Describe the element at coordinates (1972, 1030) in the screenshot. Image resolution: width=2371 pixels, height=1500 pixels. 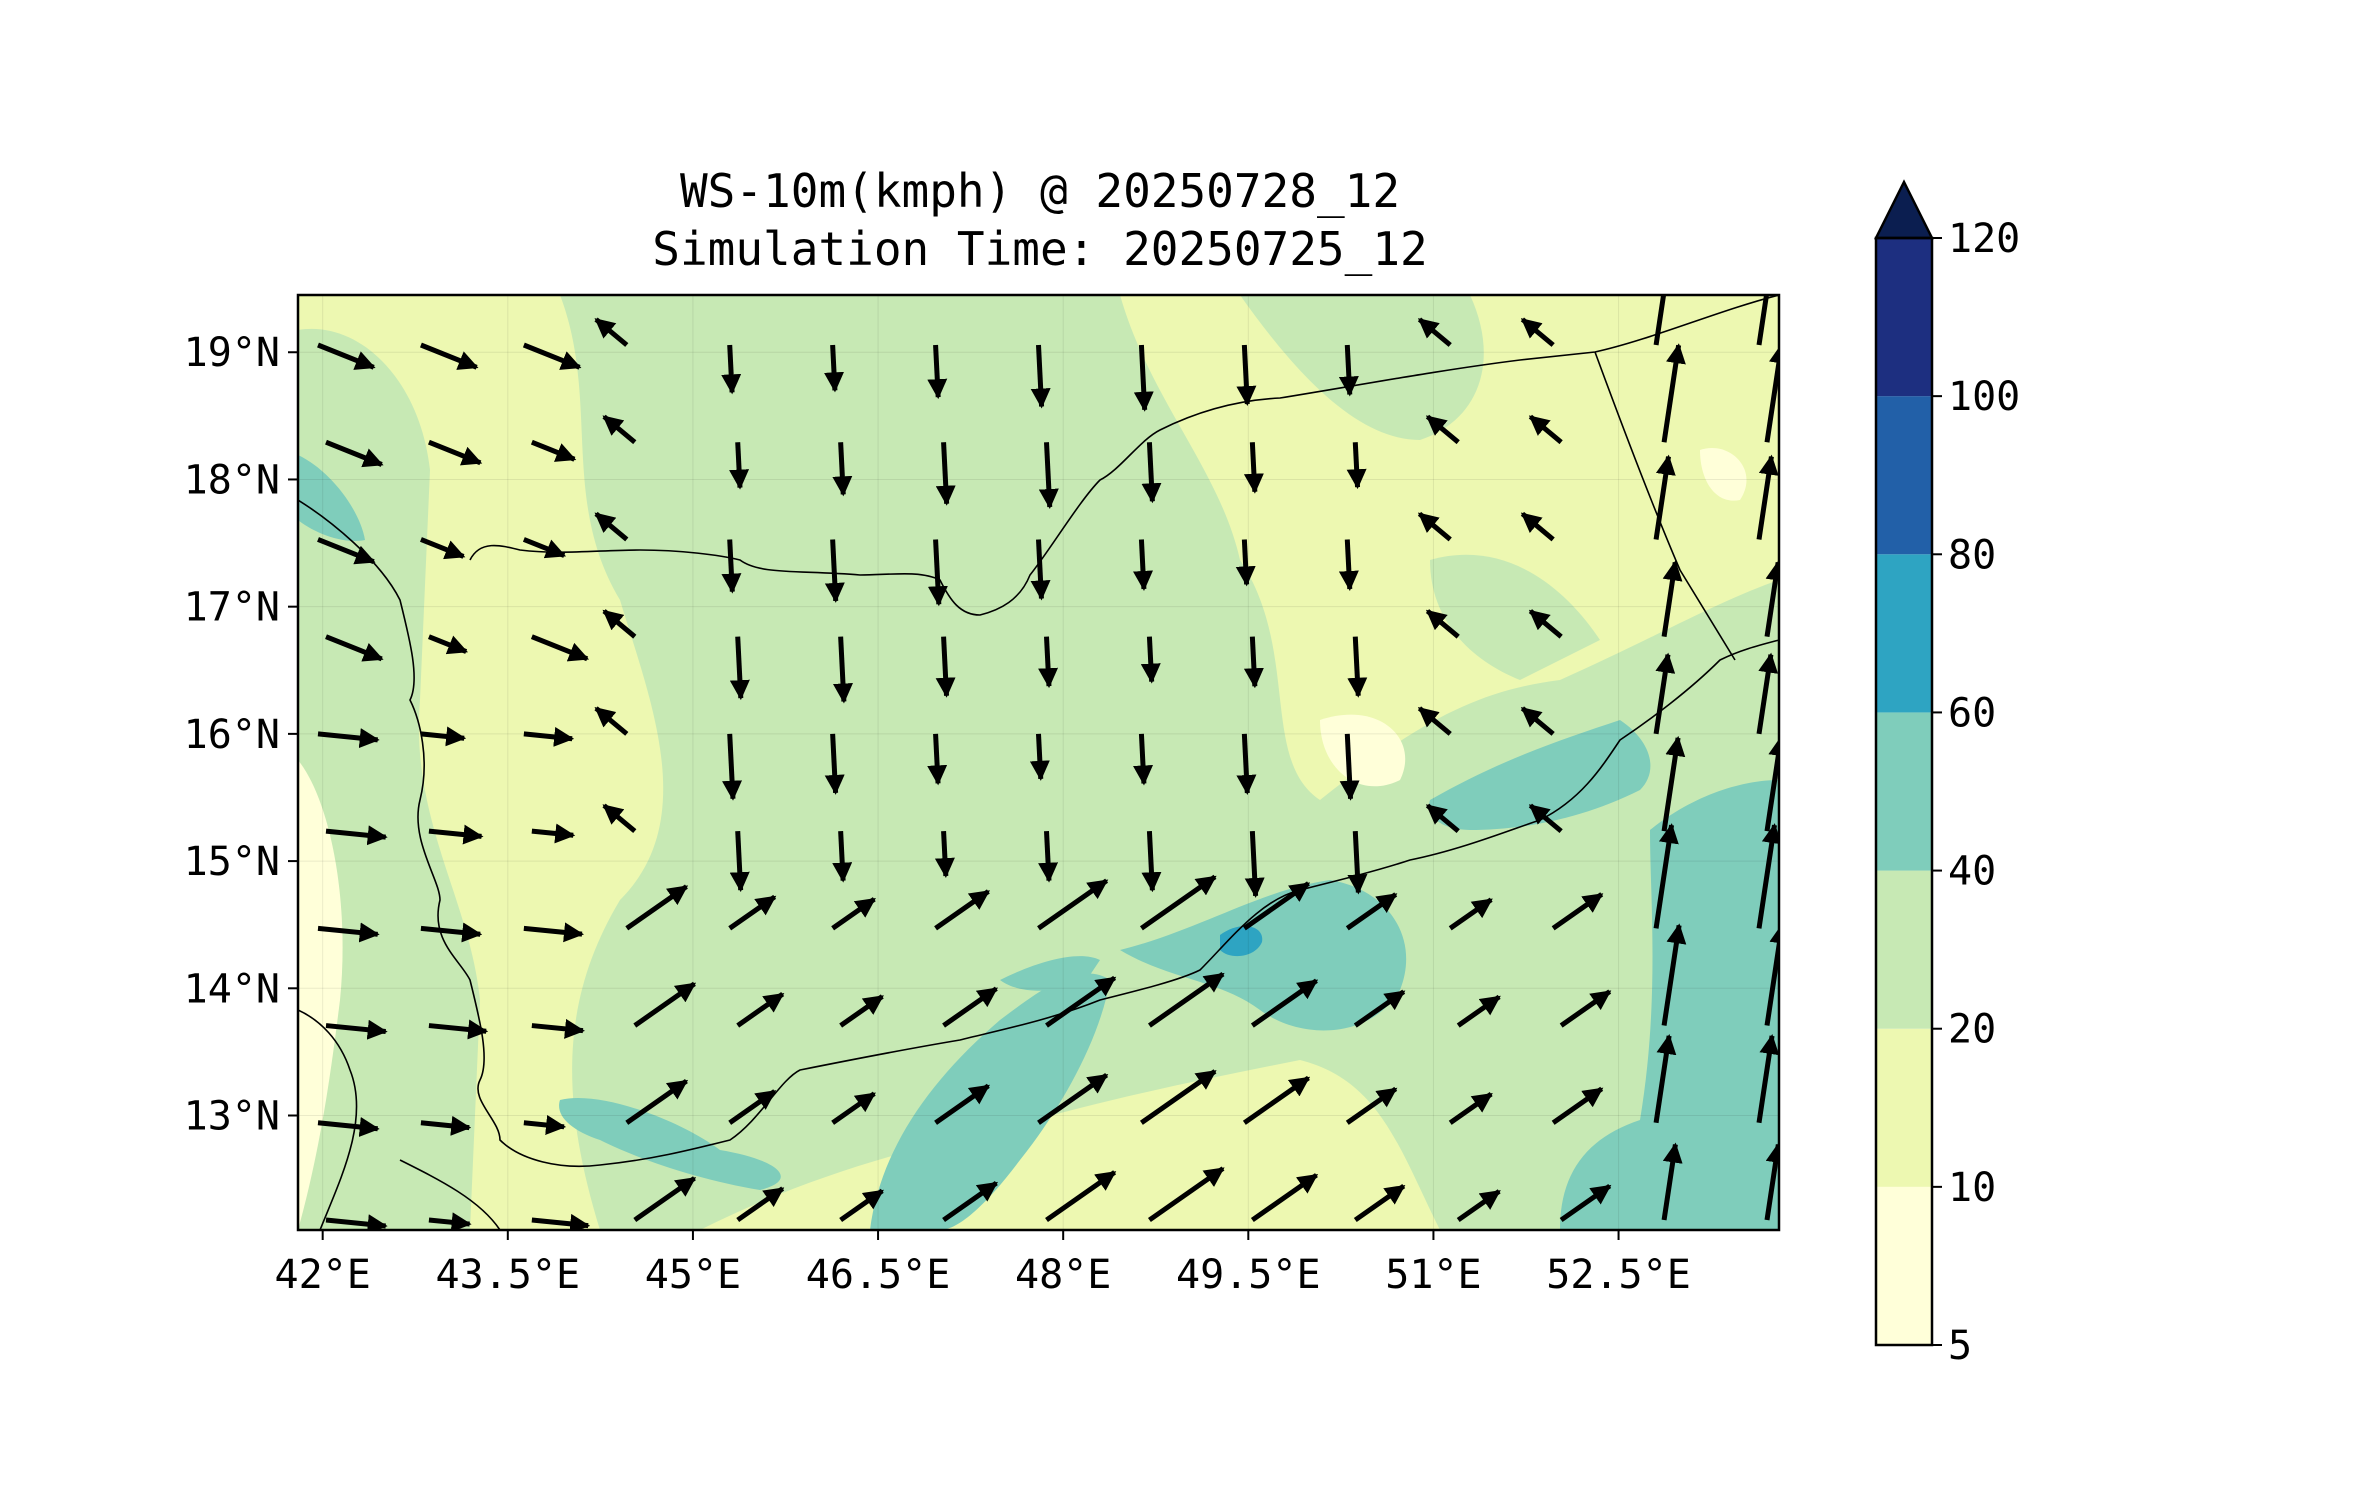
I see `colorbar-tick-label: 20` at that location.